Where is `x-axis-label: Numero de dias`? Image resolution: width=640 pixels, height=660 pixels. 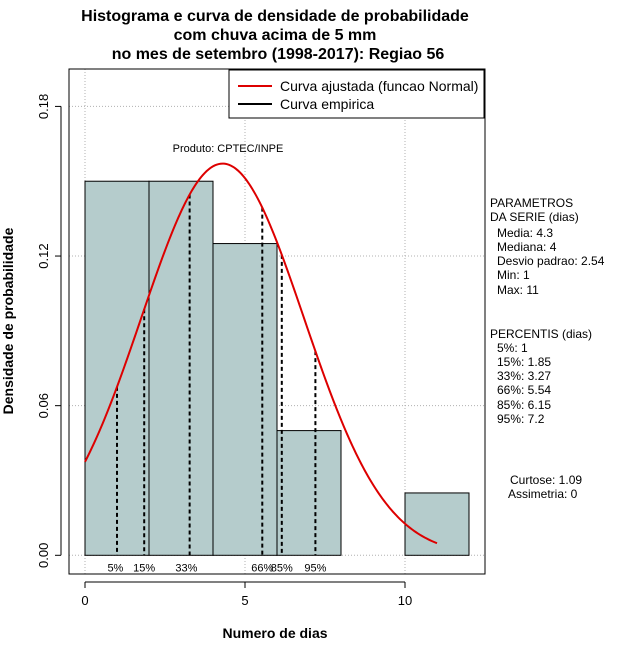 x-axis-label: Numero de dias is located at coordinates (274, 633).